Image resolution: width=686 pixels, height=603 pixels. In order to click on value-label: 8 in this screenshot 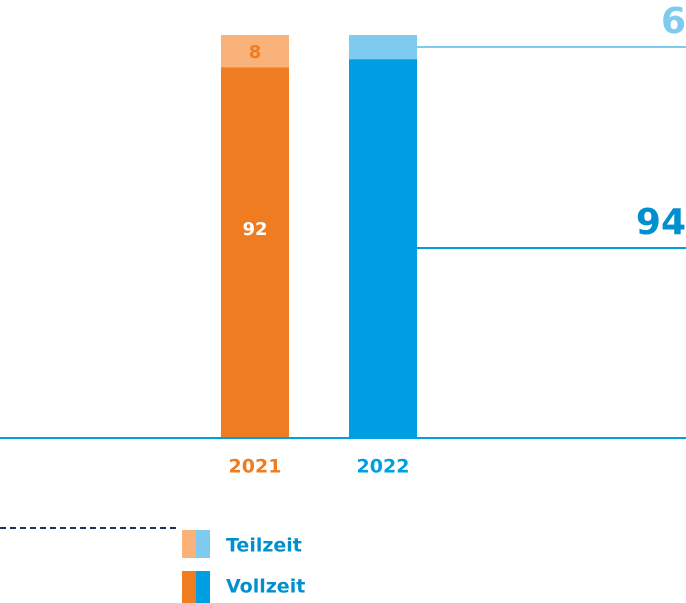, I will do `click(255, 52)`.